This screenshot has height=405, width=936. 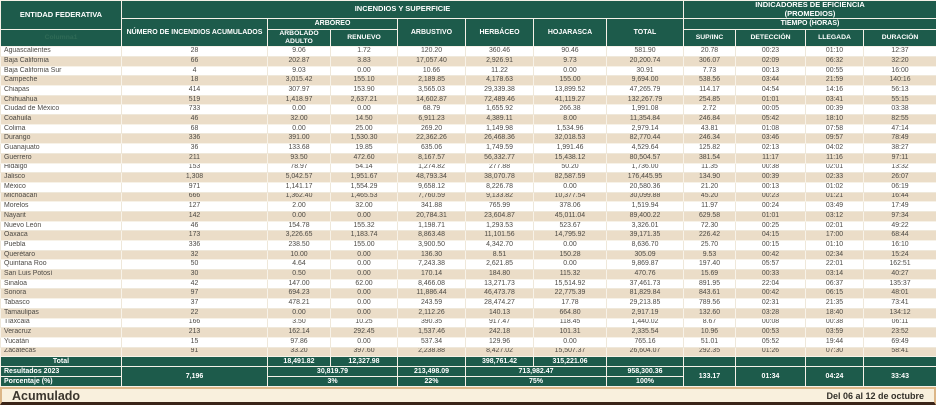 What do you see at coordinates (61, 206) in the screenshot?
I see `cell-entidad: Morelos` at bounding box center [61, 206].